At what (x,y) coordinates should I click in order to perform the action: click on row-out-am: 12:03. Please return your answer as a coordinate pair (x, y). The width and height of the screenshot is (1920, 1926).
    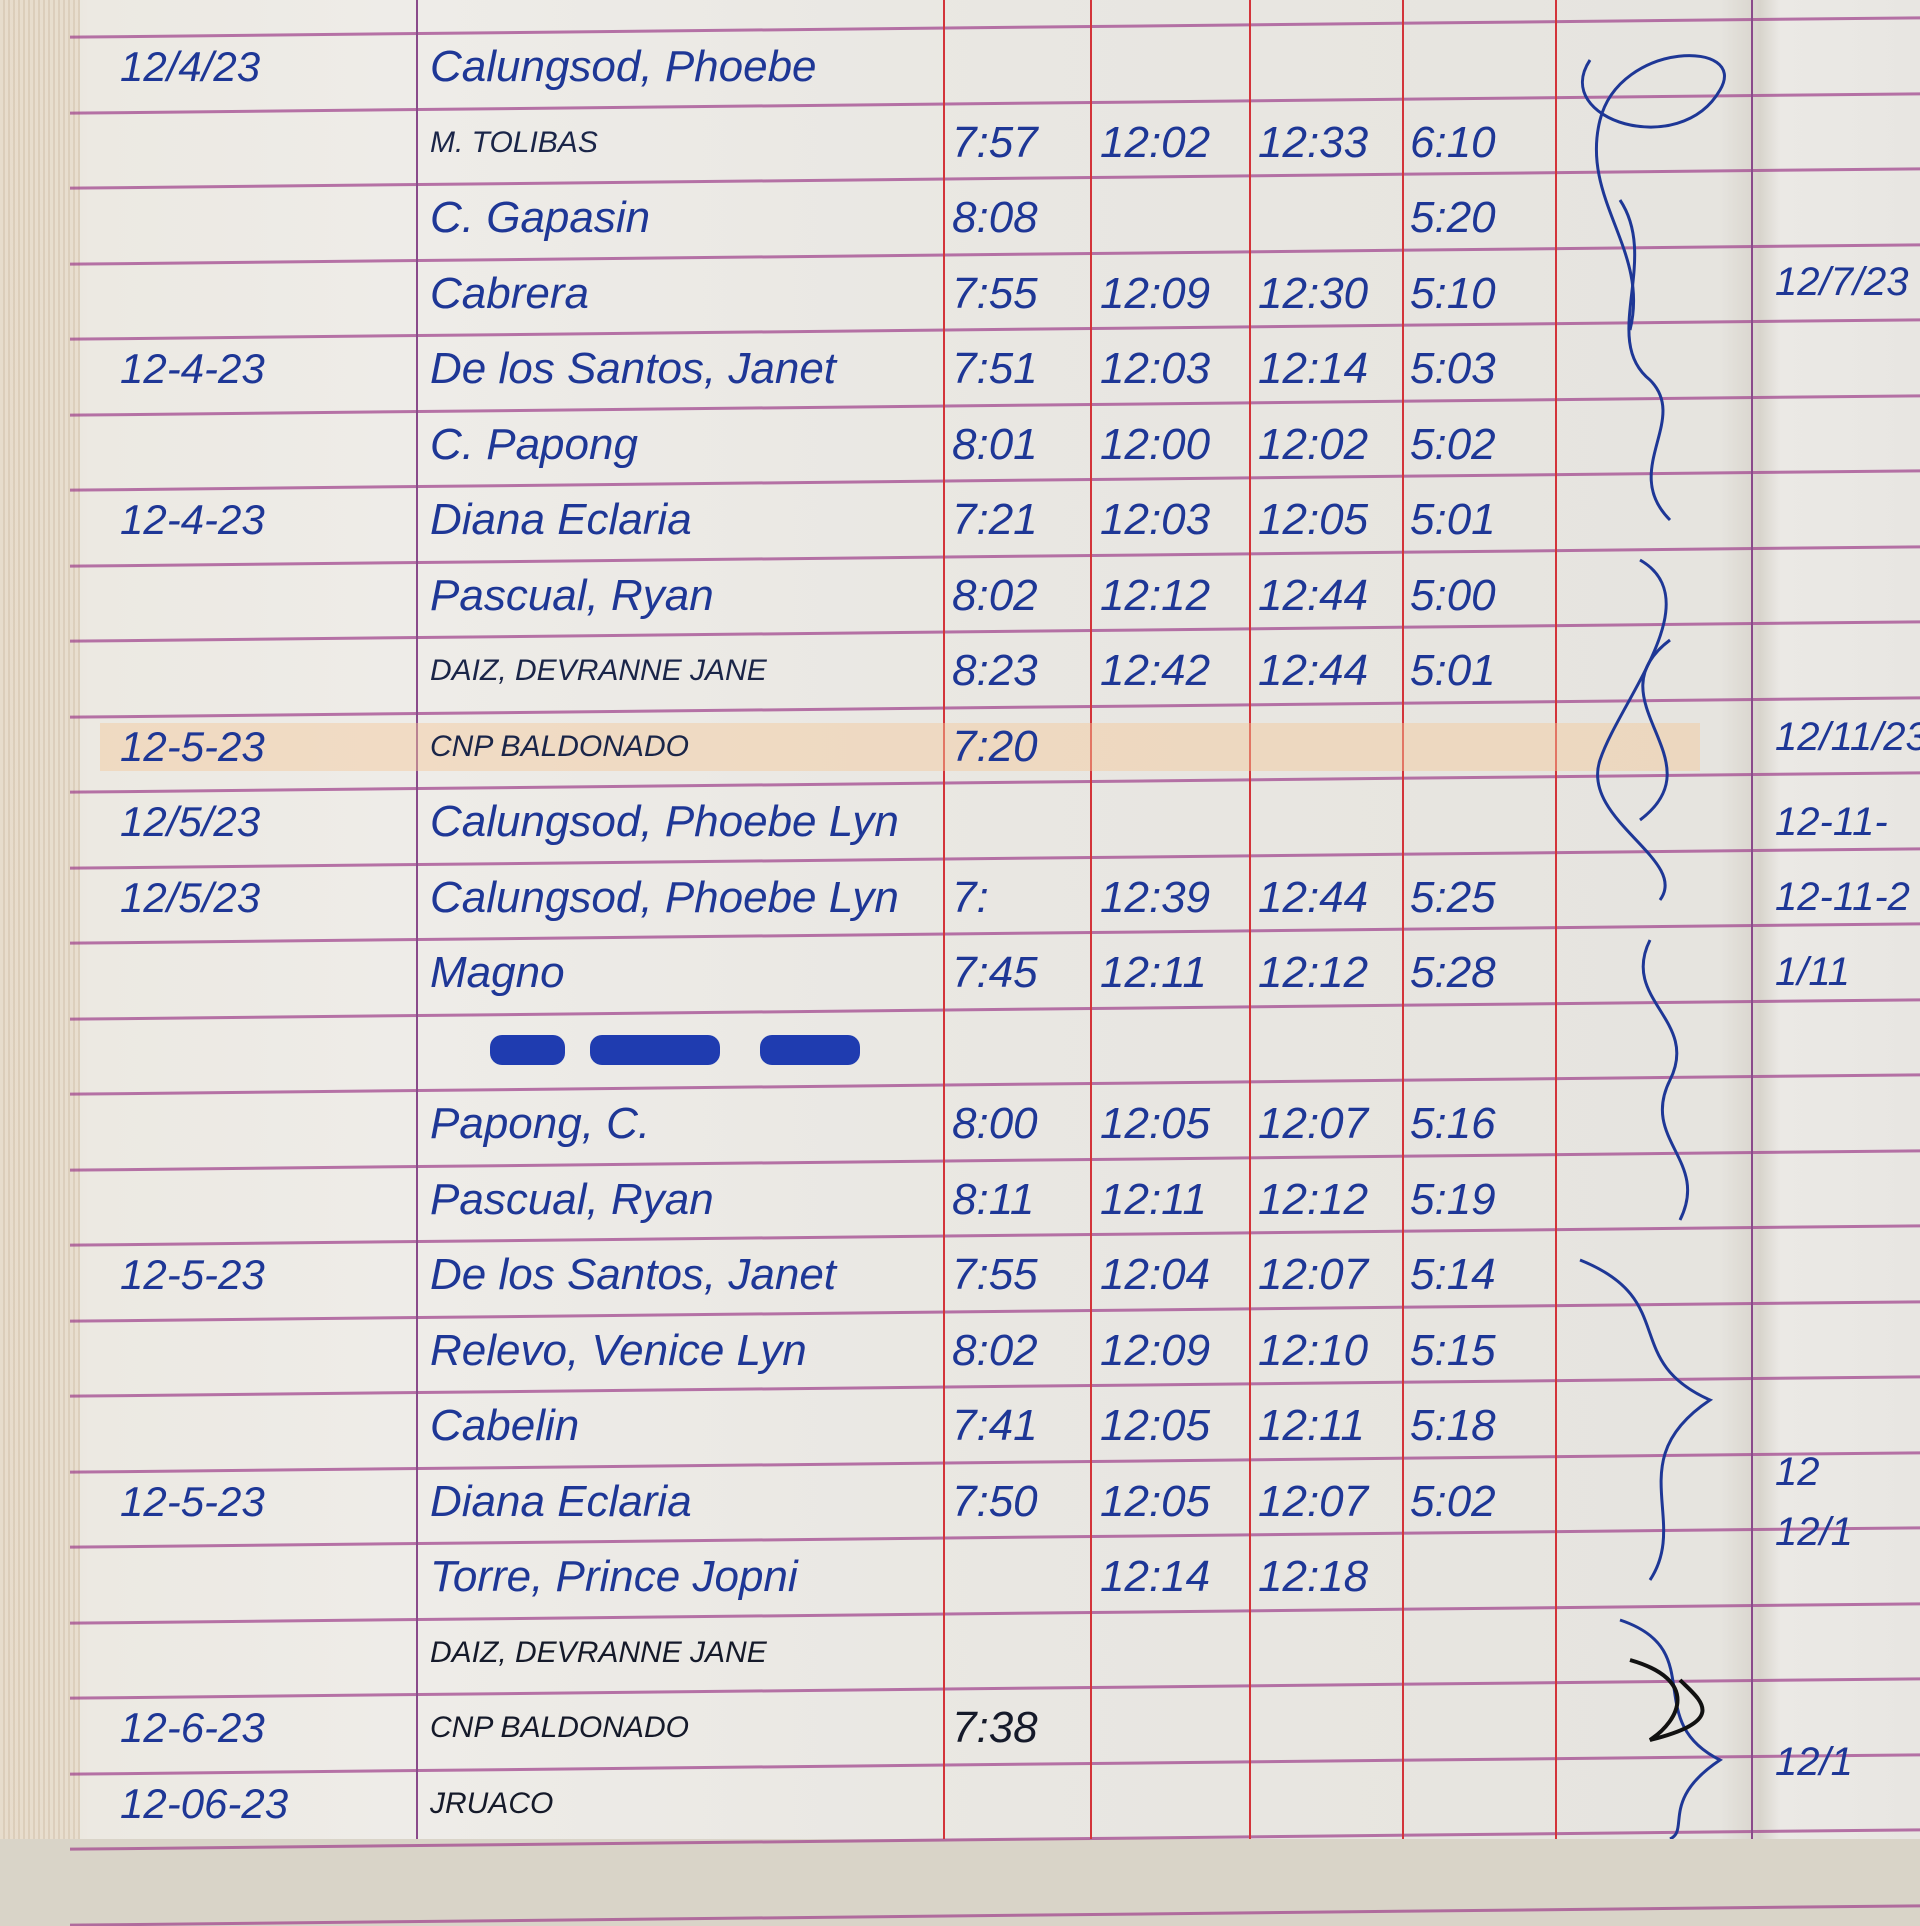
    Looking at the image, I should click on (1155, 368).